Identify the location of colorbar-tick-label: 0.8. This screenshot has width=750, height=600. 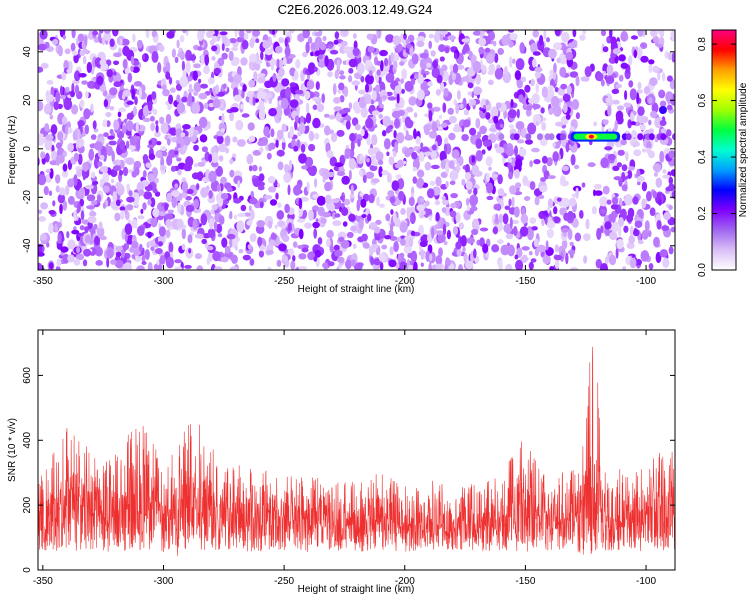
(702, 44).